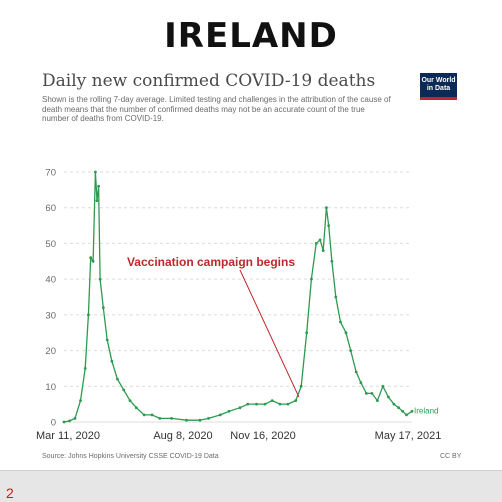 The height and width of the screenshot is (502, 502). Describe the element at coordinates (10, 493) in the screenshot. I see `page-number: 2` at that location.